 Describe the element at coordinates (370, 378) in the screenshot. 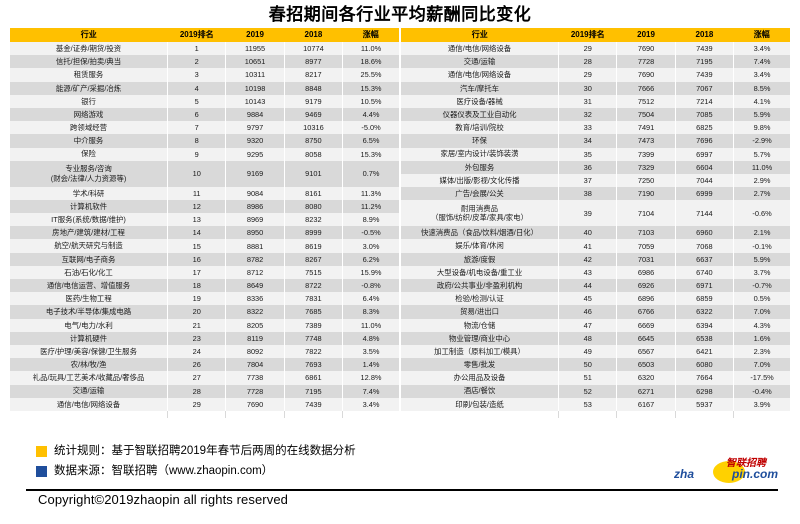

I see `cell-change: 12.8%` at that location.